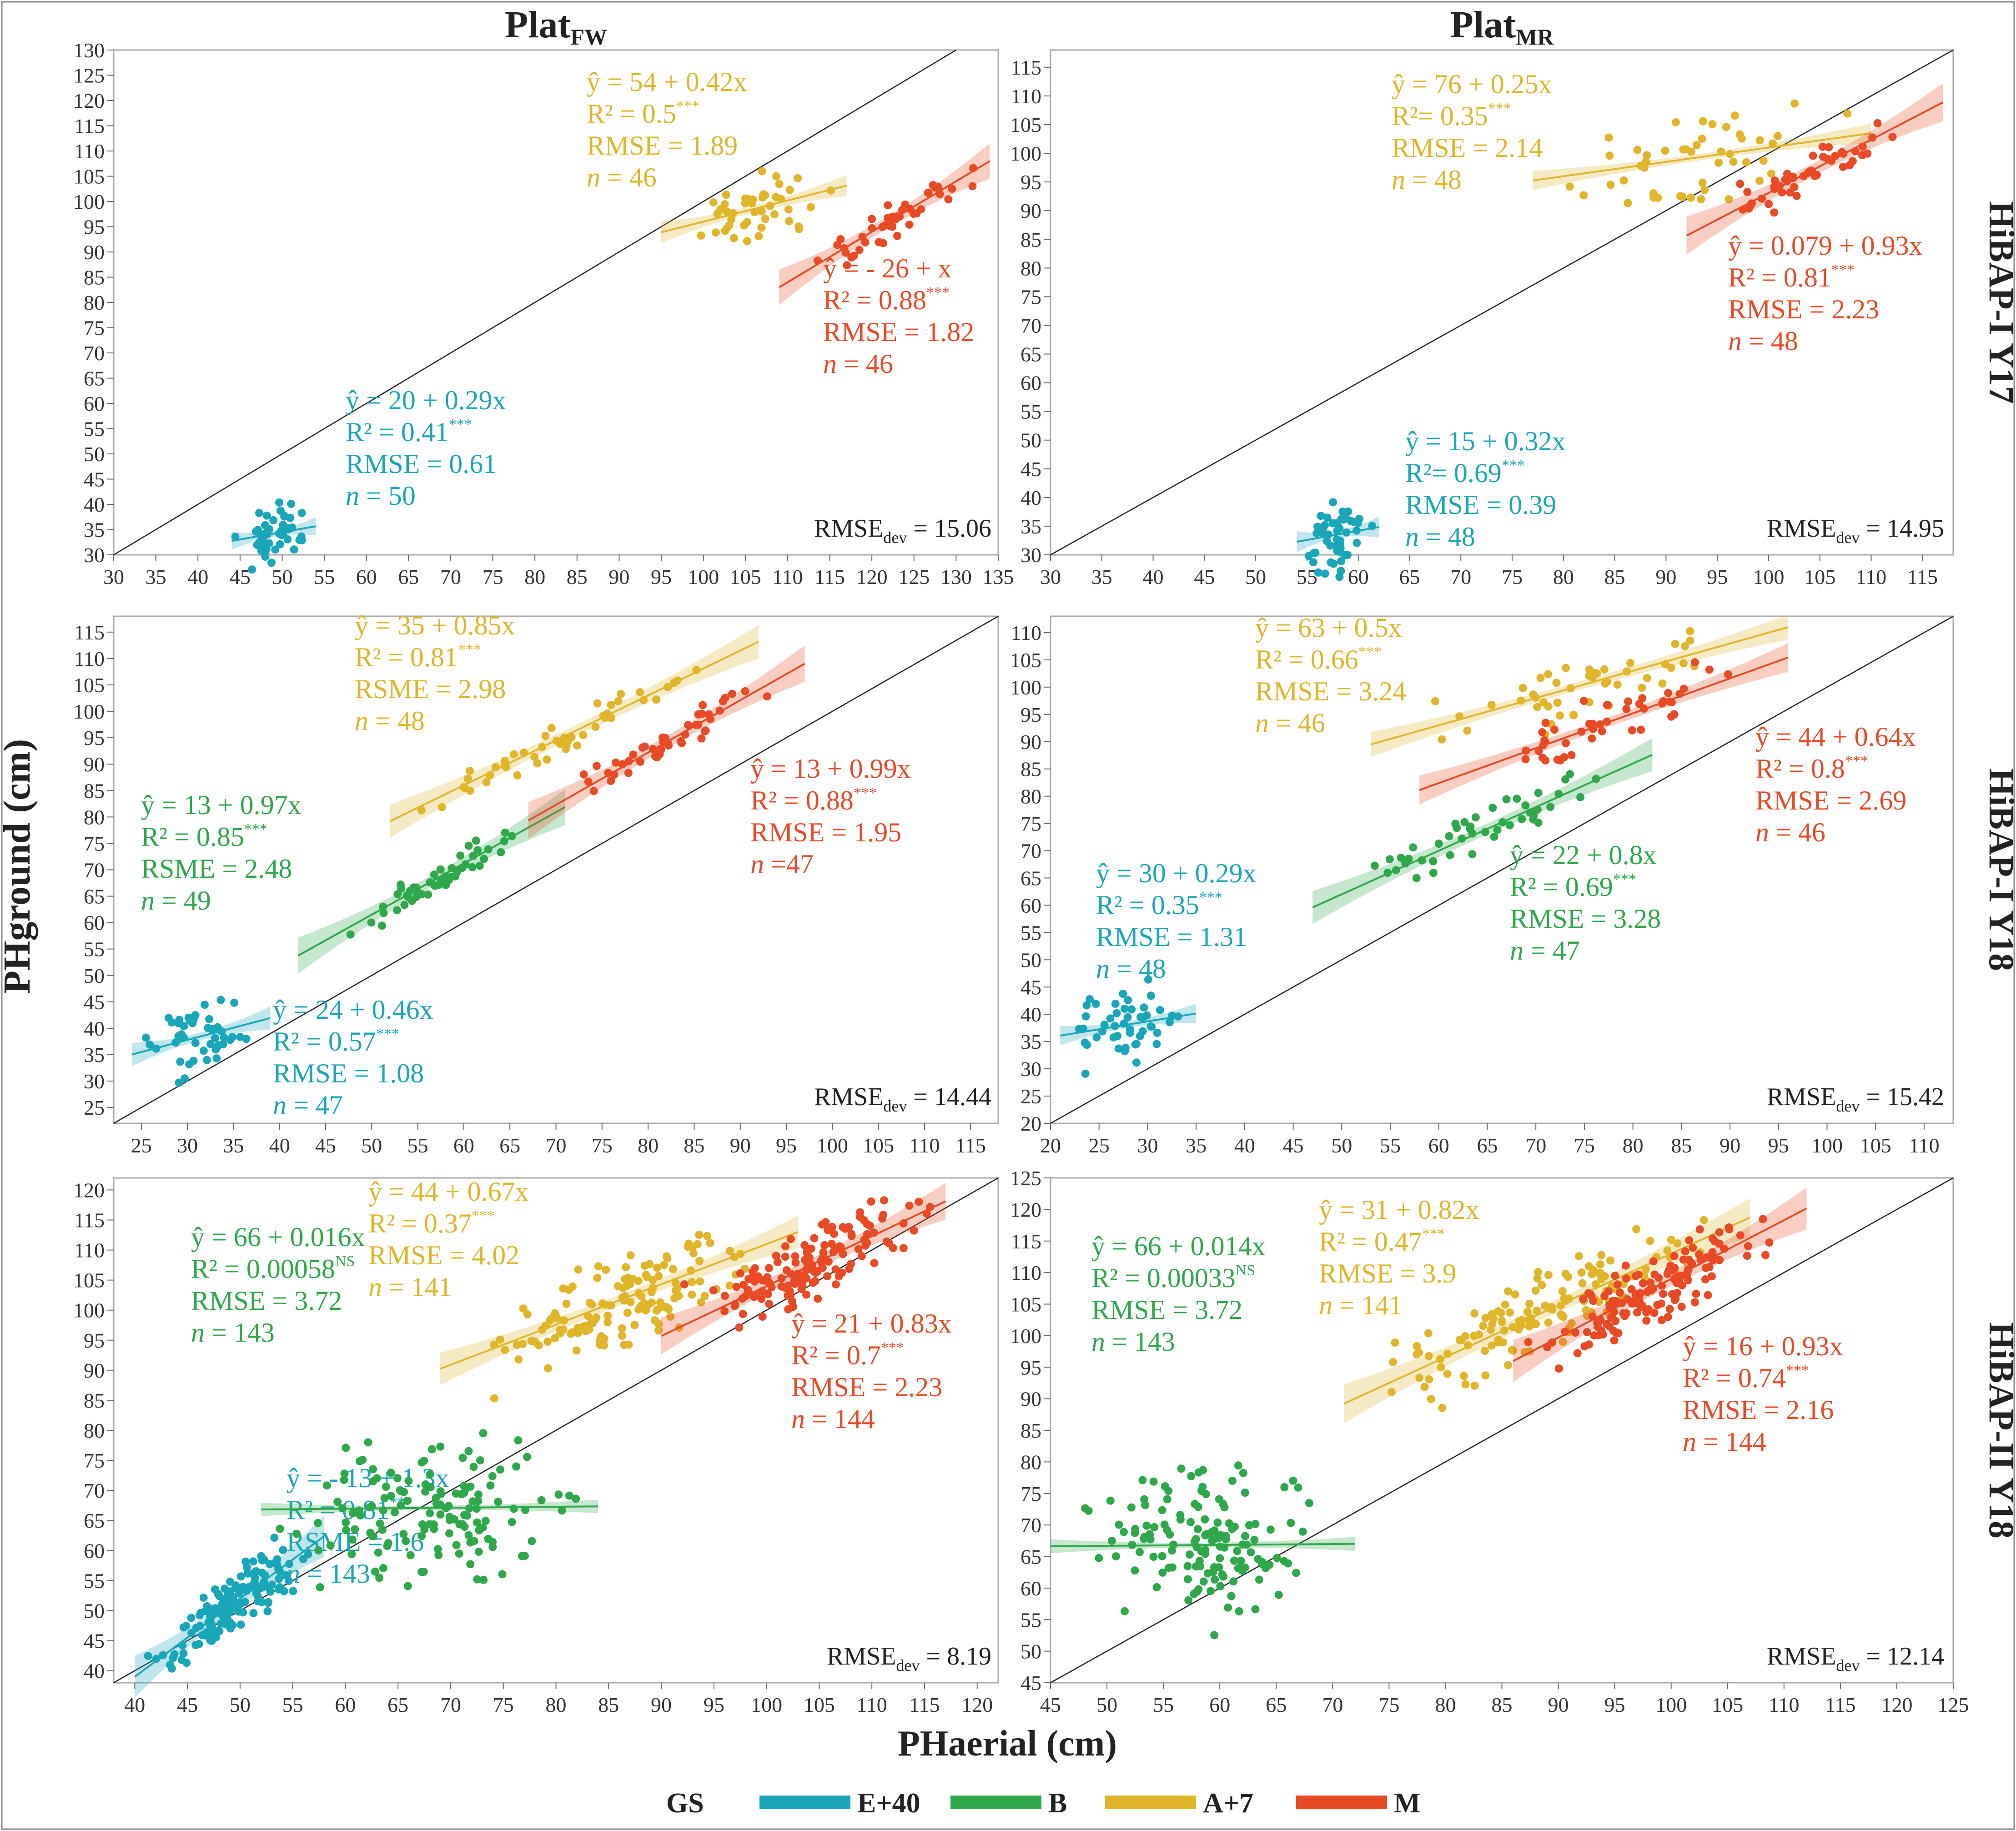 The width and height of the screenshot is (2016, 1831). I want to click on x-tick-label: 90, so click(1666, 577).